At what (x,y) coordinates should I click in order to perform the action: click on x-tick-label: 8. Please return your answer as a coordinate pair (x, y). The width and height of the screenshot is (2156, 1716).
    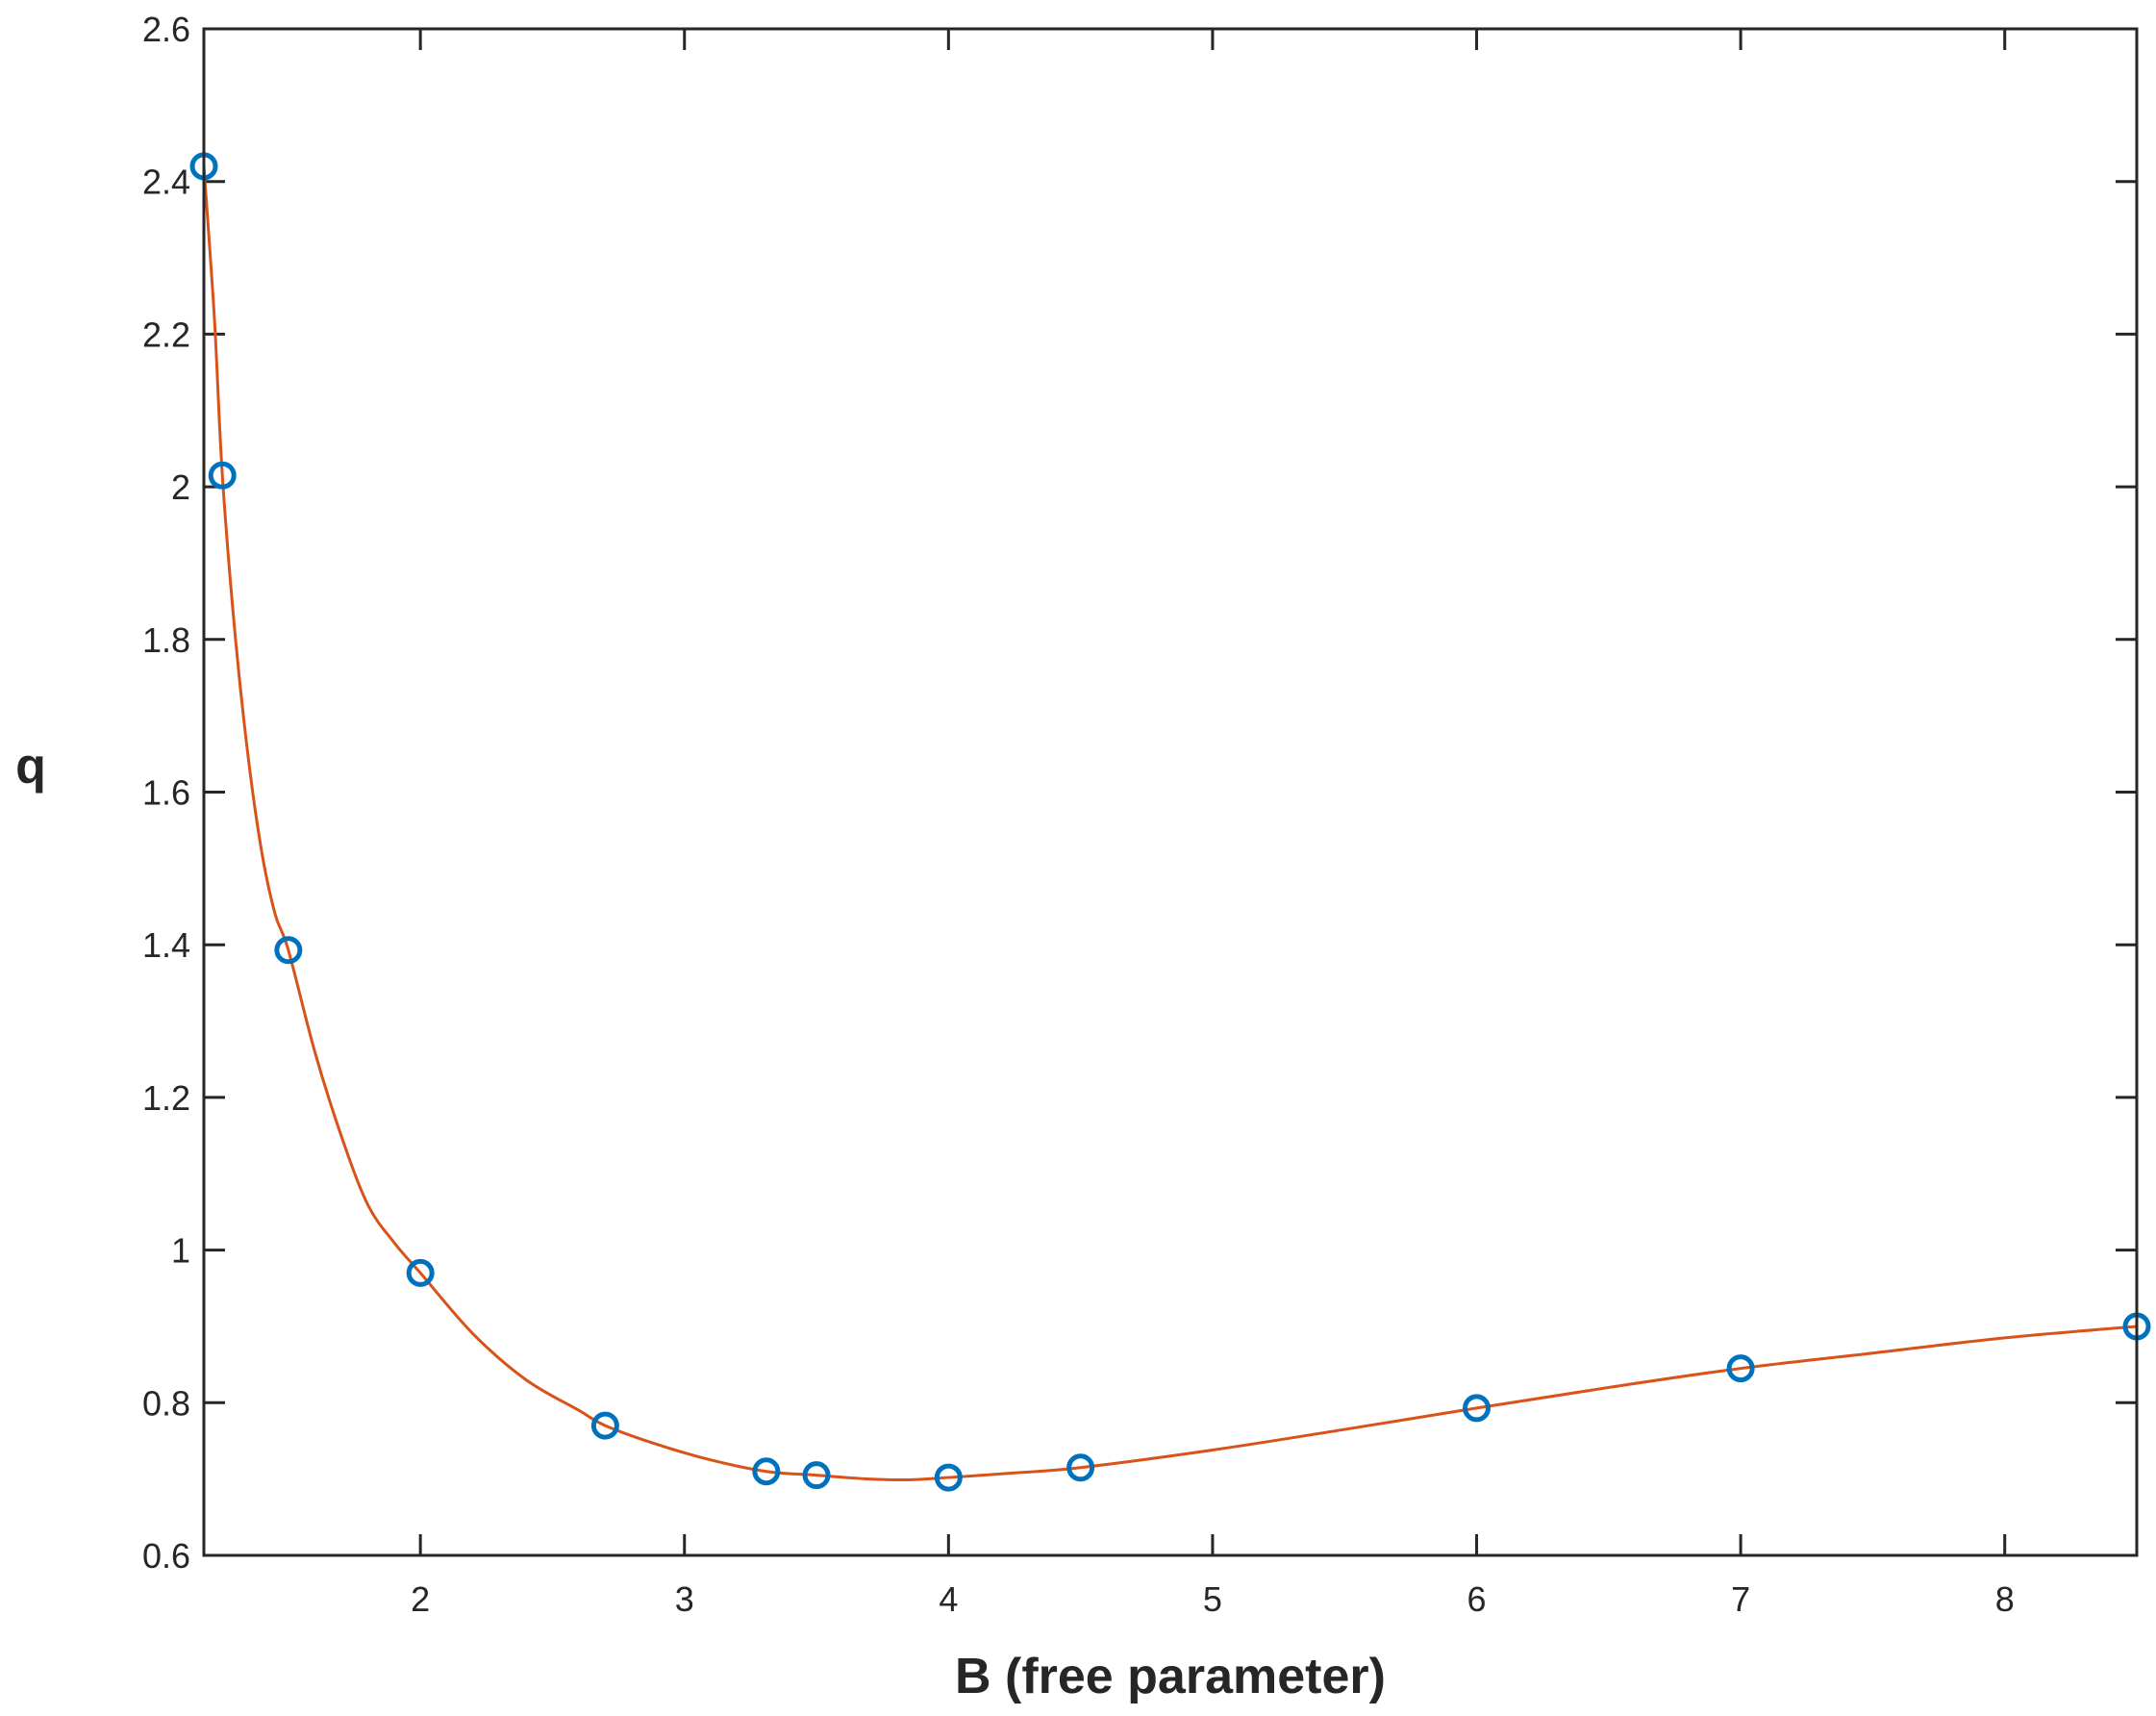
    Looking at the image, I should click on (2005, 1599).